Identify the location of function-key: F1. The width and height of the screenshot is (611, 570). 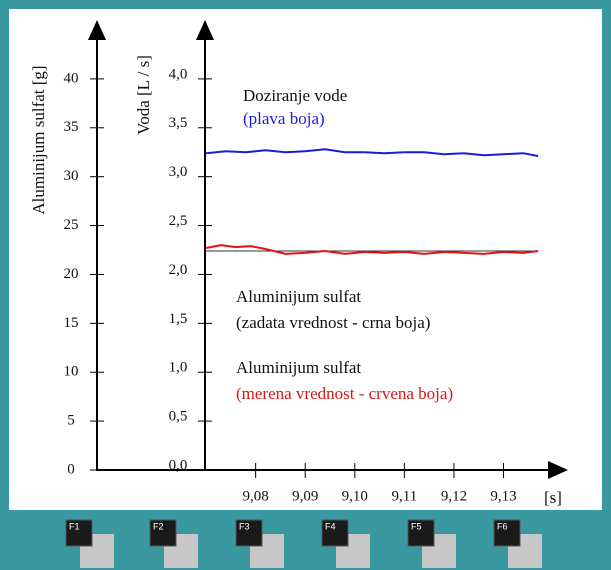
(89, 543).